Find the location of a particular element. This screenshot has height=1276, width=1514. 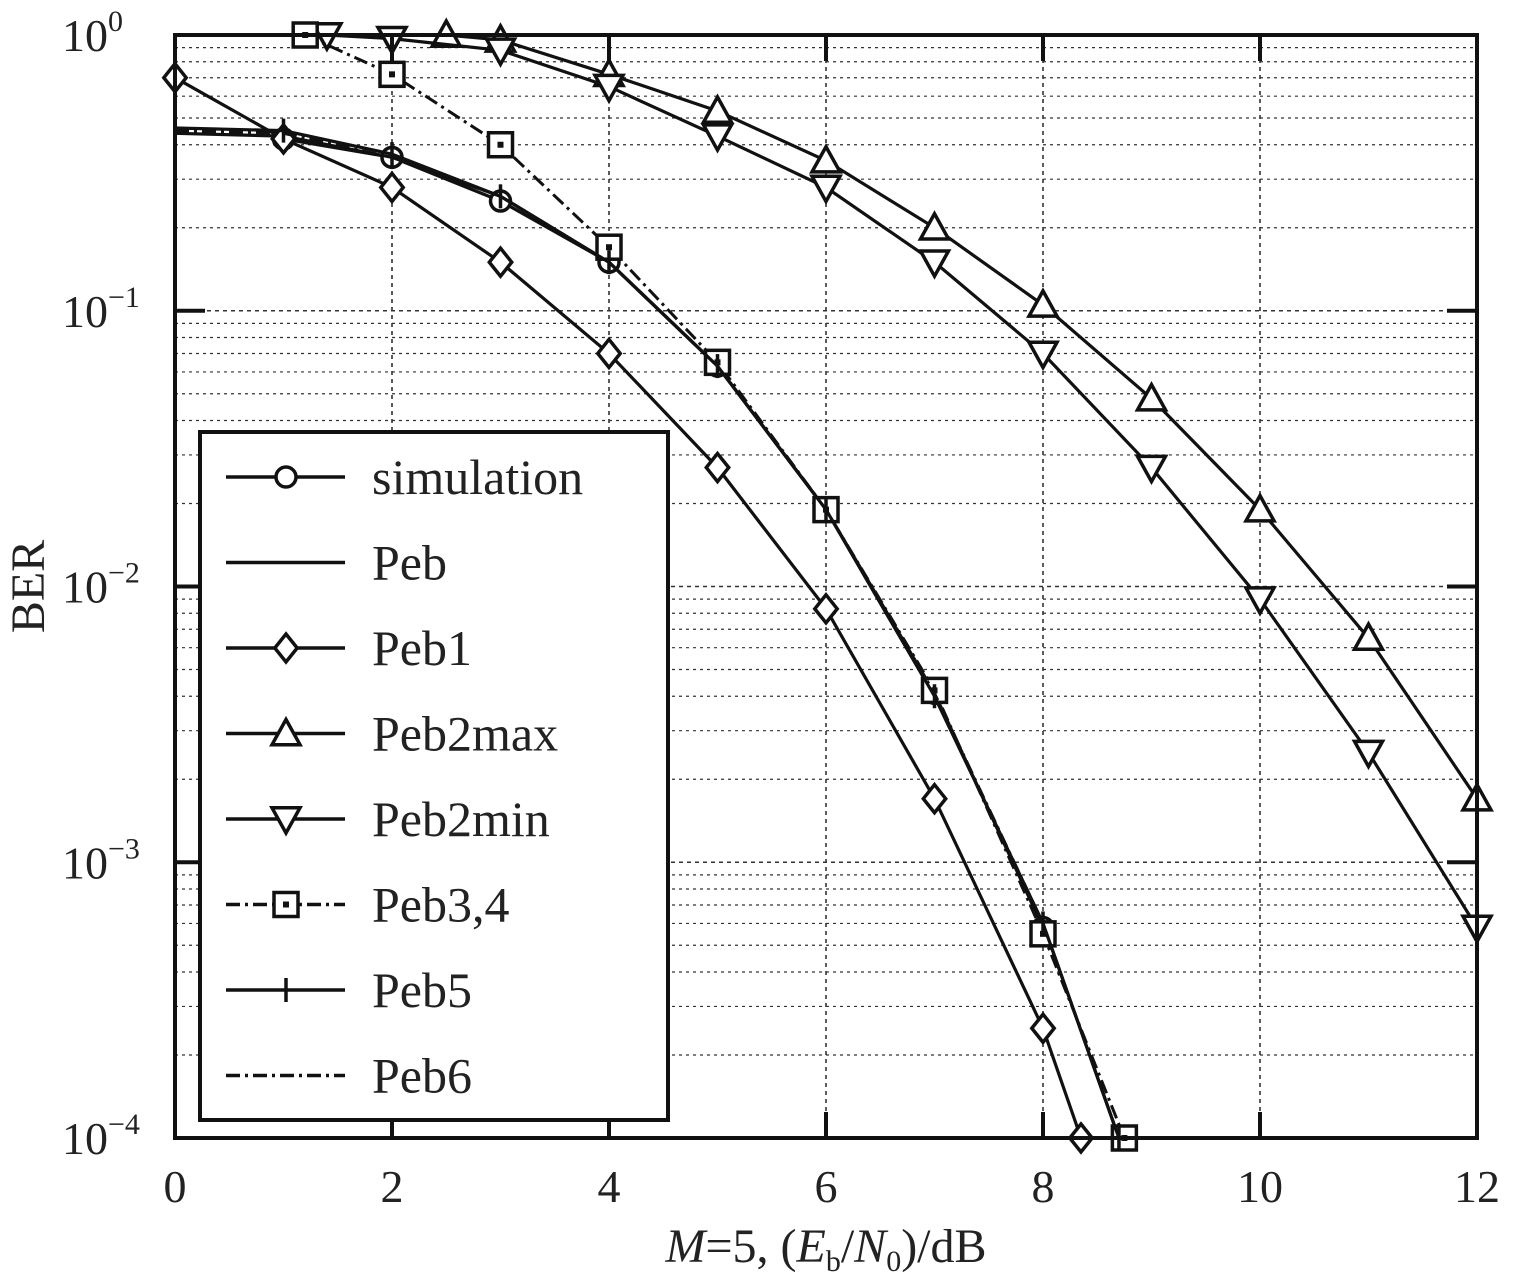

x-tick-label: 0 is located at coordinates (175, 1186).